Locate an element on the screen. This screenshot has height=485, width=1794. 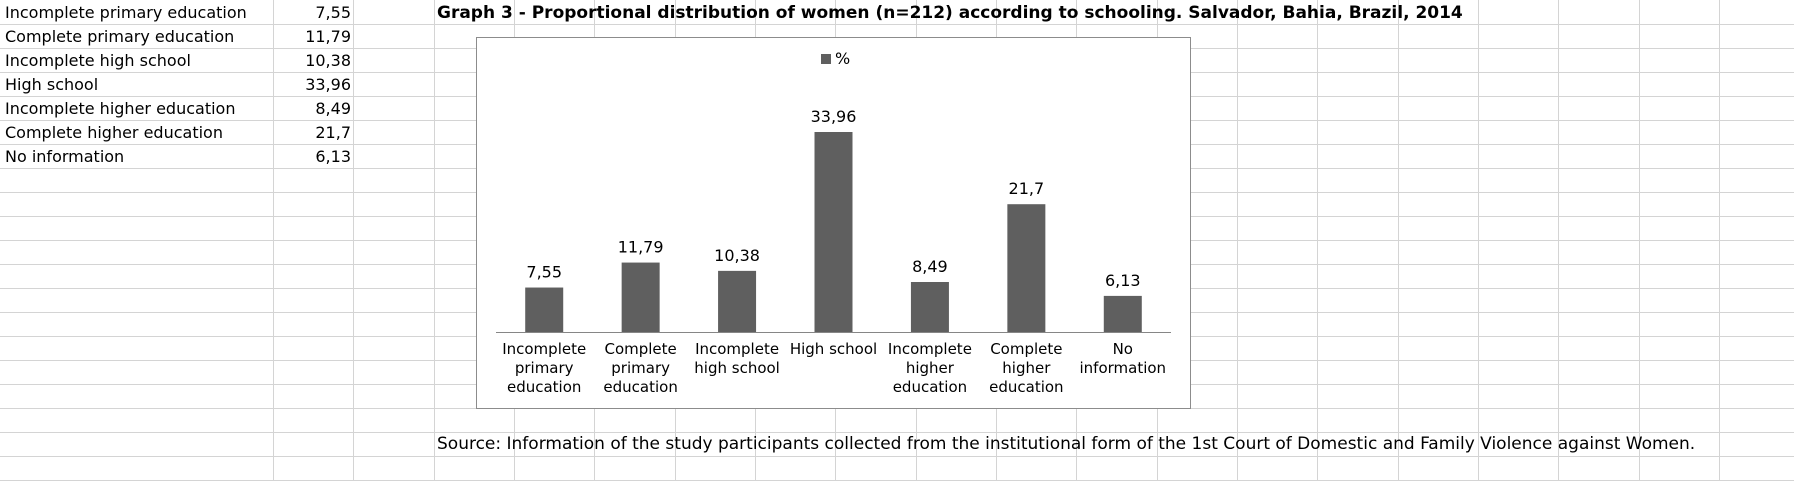
data-label: 6,13 is located at coordinates (1123, 280).